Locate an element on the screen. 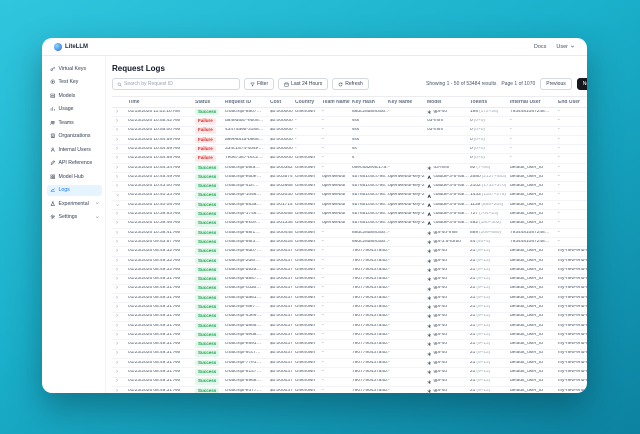  cell-team-name: - is located at coordinates (323, 251).